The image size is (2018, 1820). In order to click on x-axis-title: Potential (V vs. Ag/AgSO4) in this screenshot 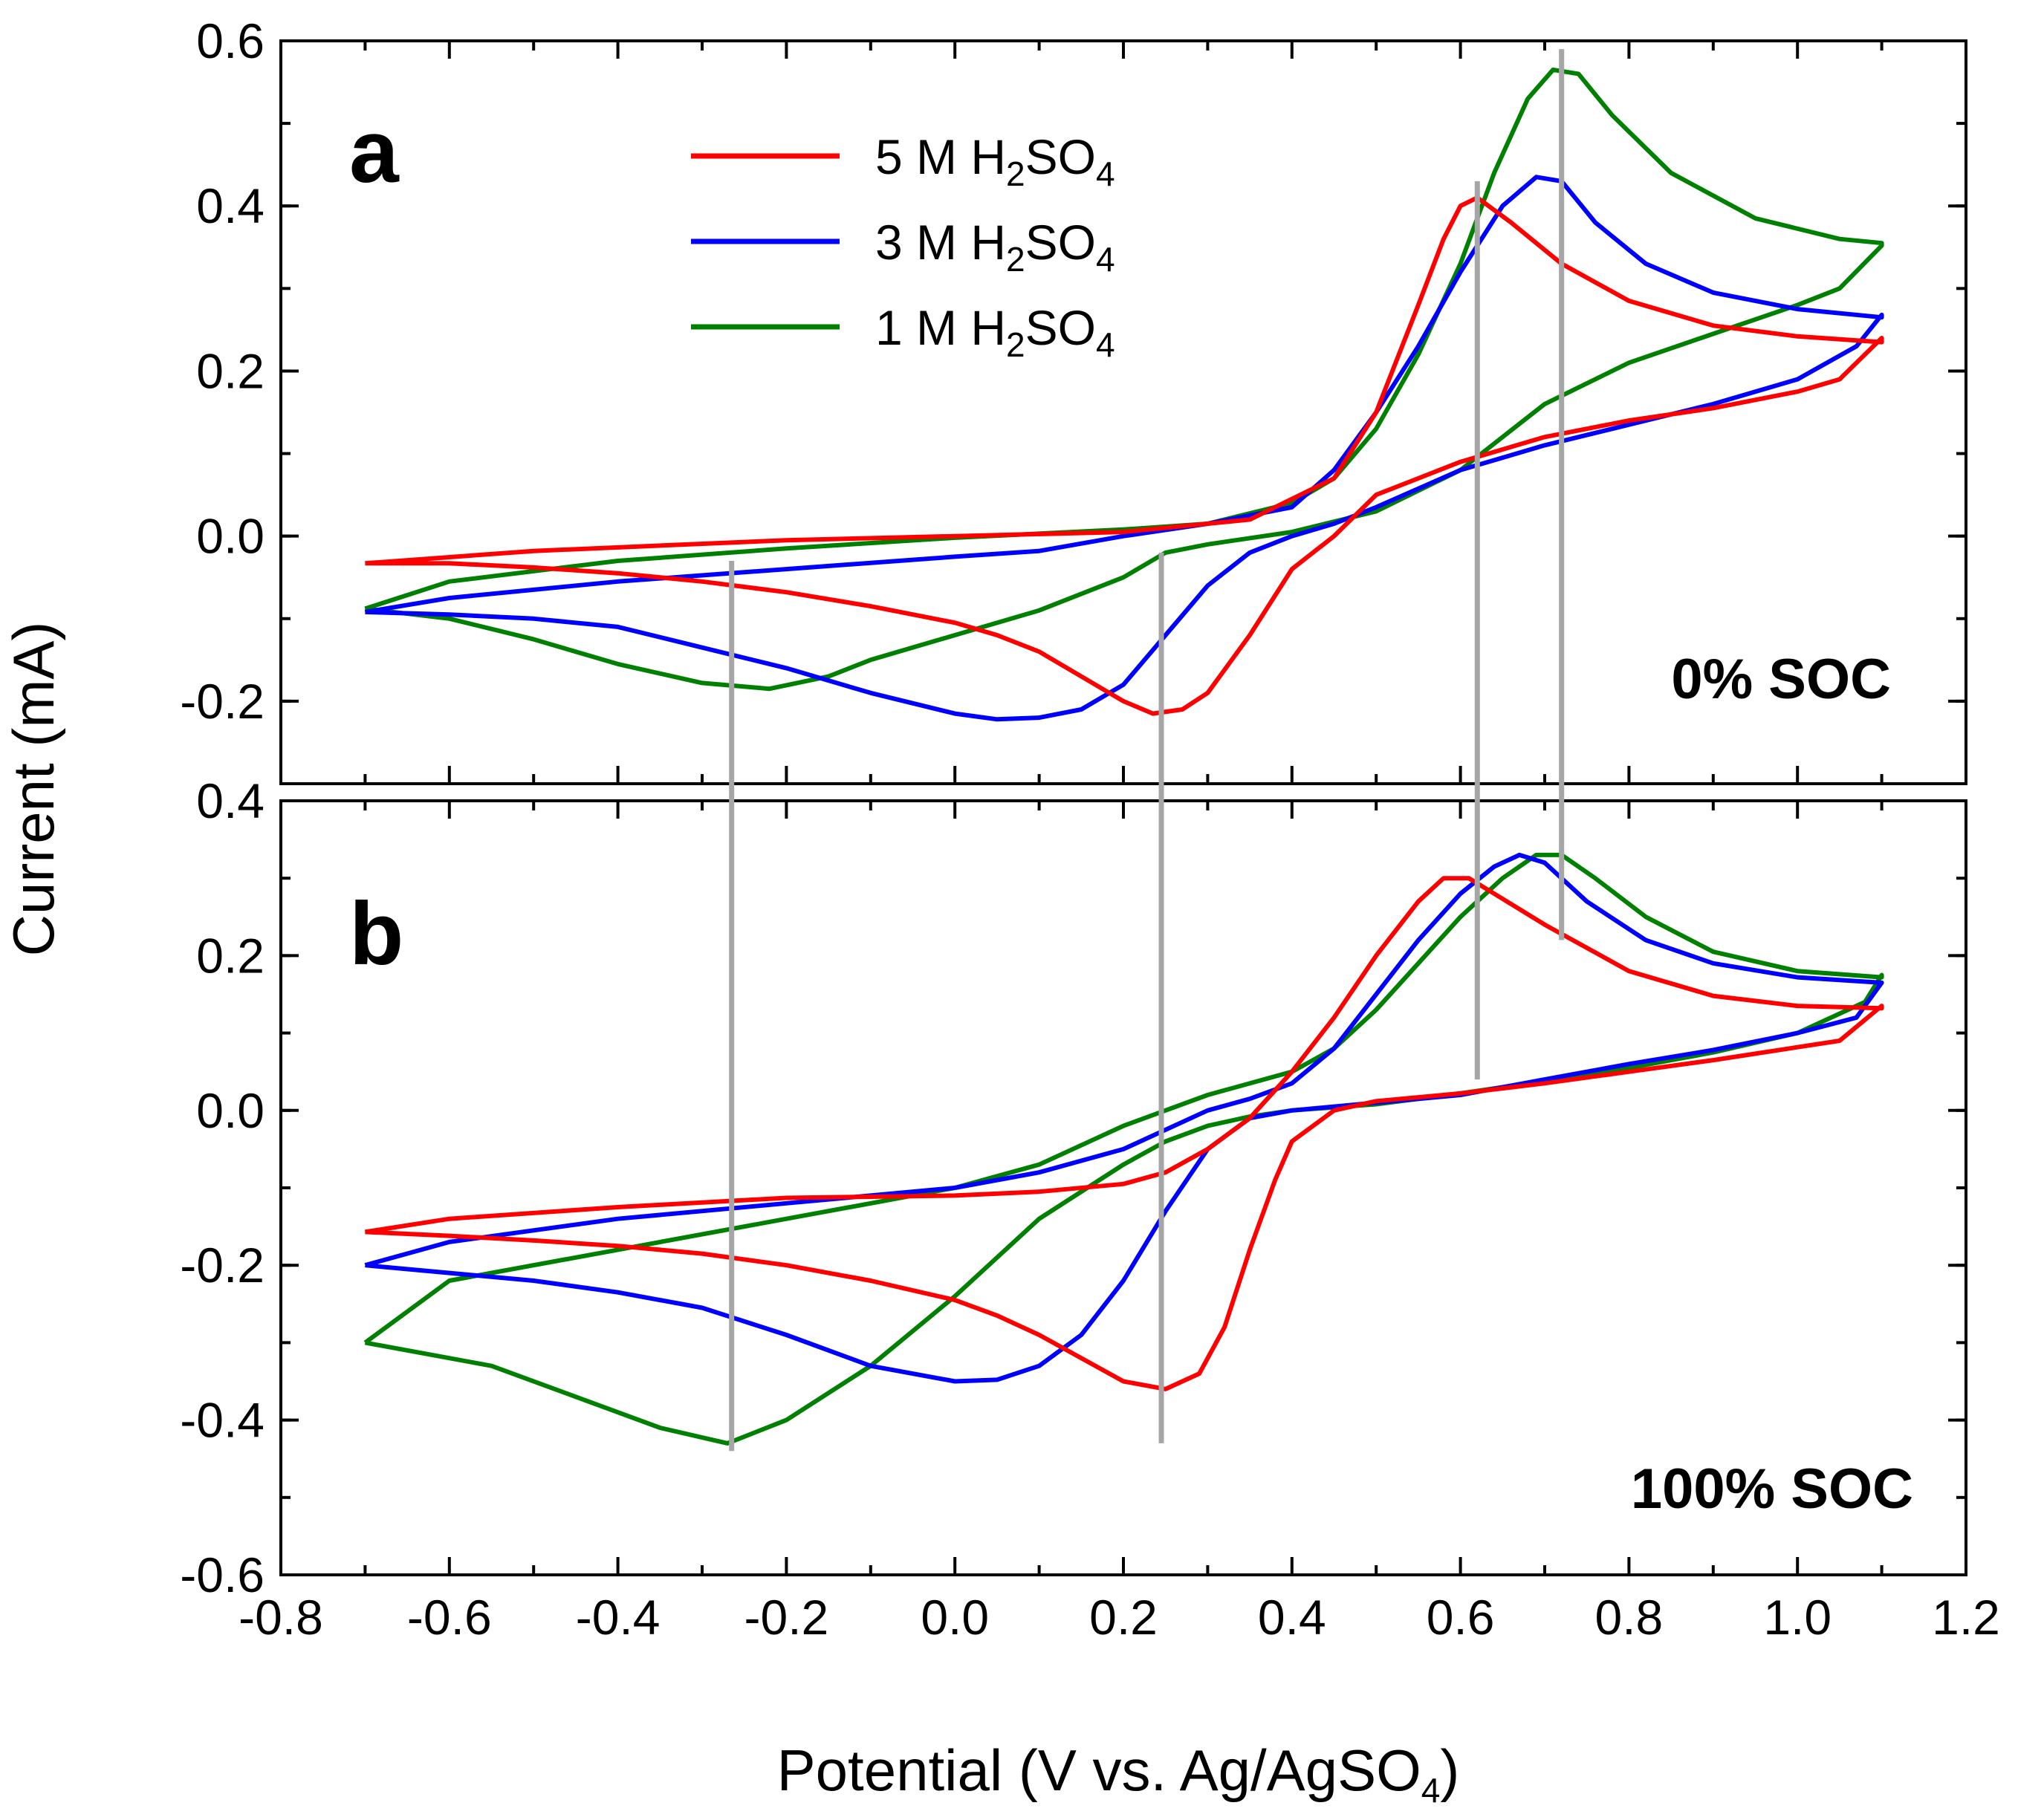, I will do `click(1118, 1774)`.